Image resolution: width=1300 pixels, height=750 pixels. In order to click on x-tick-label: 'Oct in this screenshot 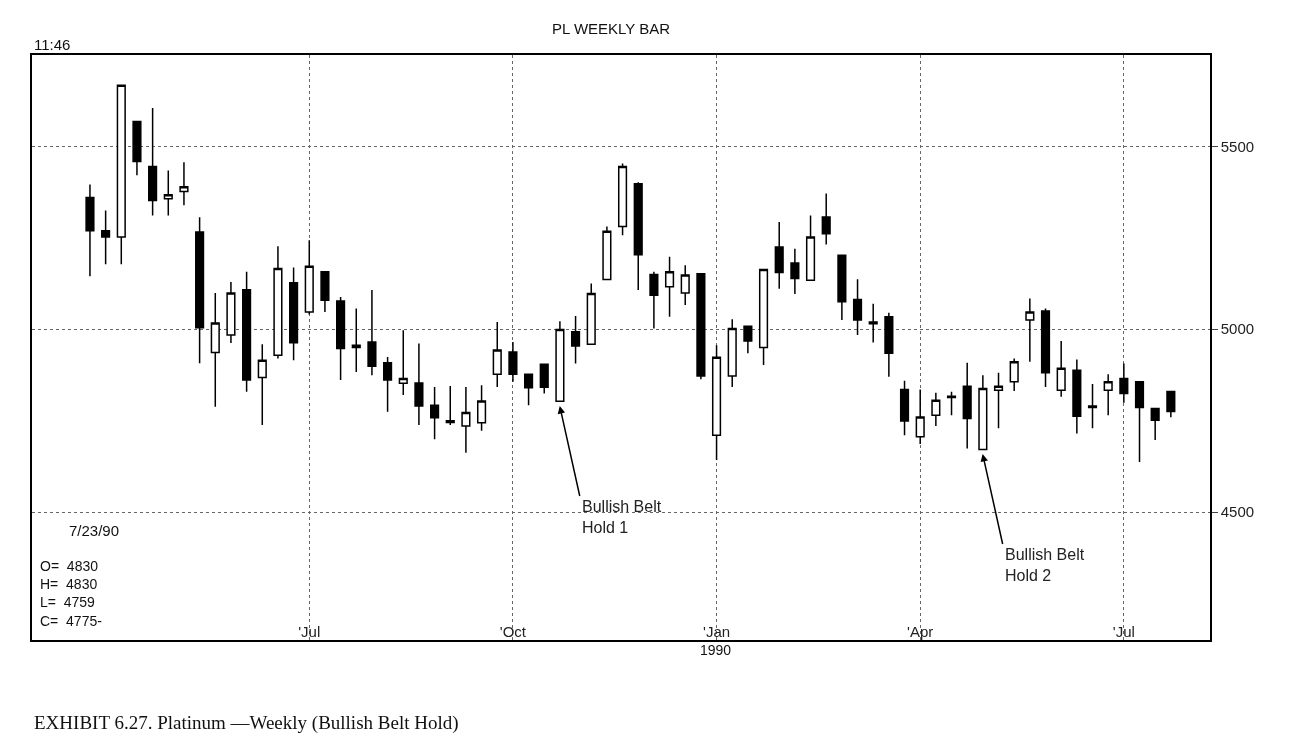, I will do `click(513, 632)`.